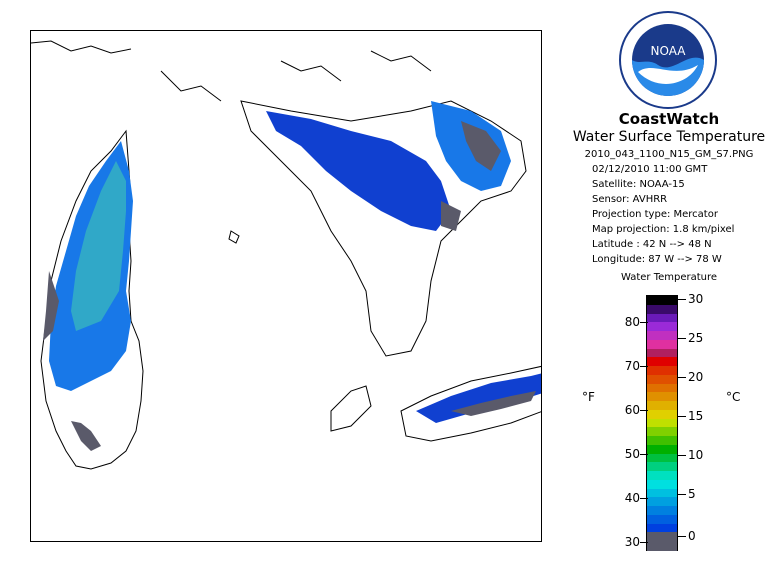  I want to click on app-title: CoastWatch, so click(669, 119).